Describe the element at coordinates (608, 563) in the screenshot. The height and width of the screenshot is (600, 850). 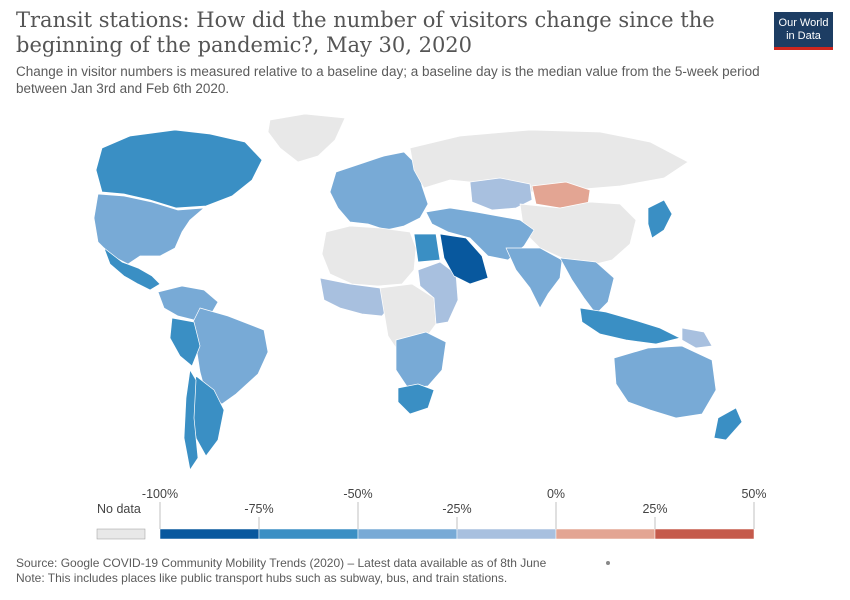
I see `footer-dot` at that location.